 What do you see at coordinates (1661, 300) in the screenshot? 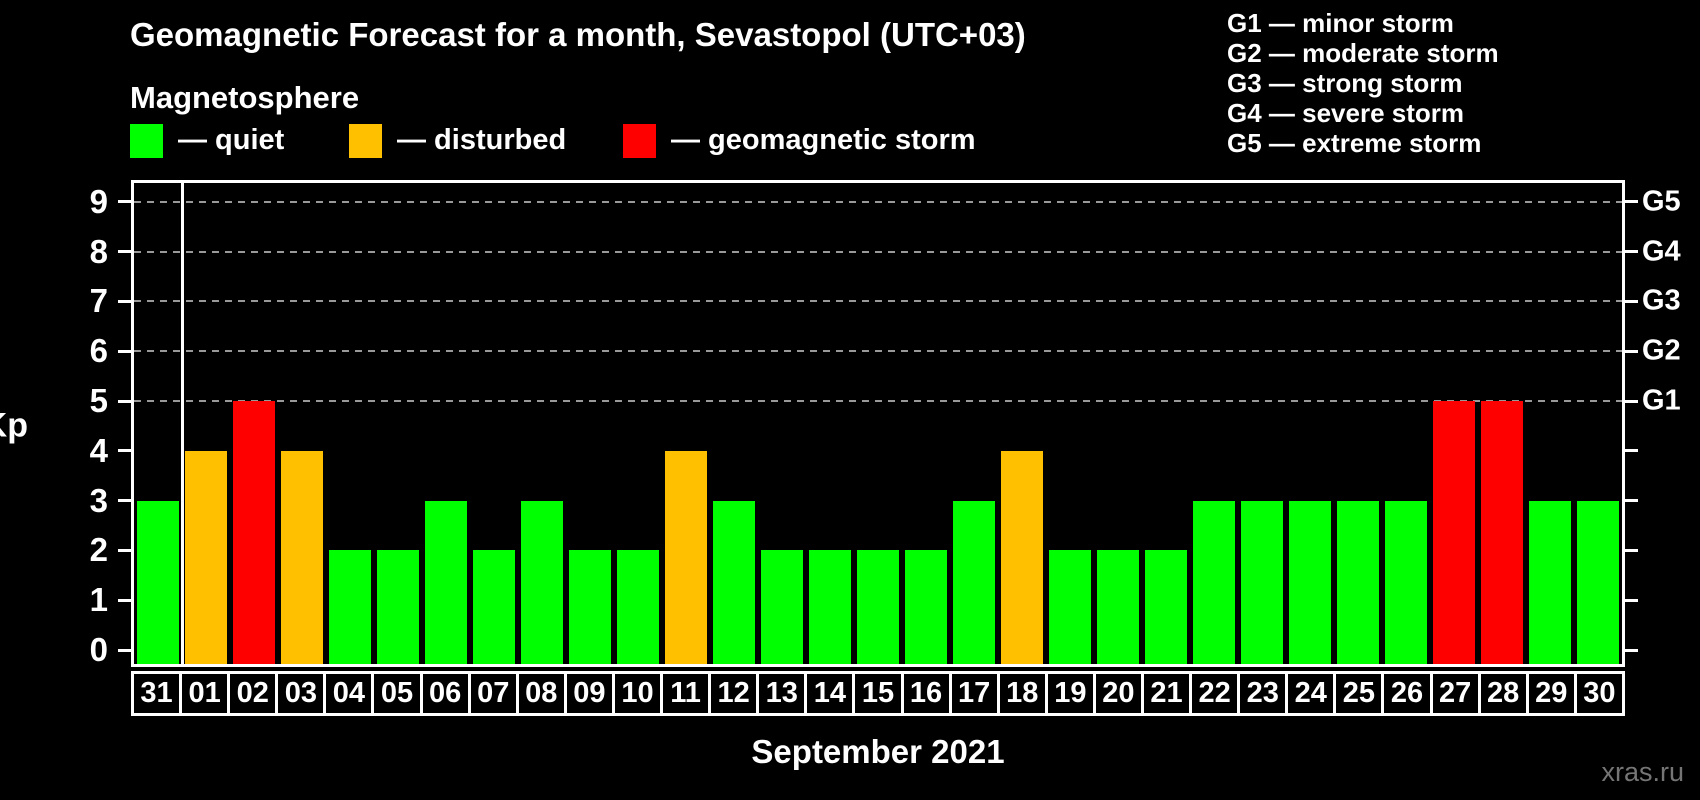
I see `right-axis-label-g3: G3` at bounding box center [1661, 300].